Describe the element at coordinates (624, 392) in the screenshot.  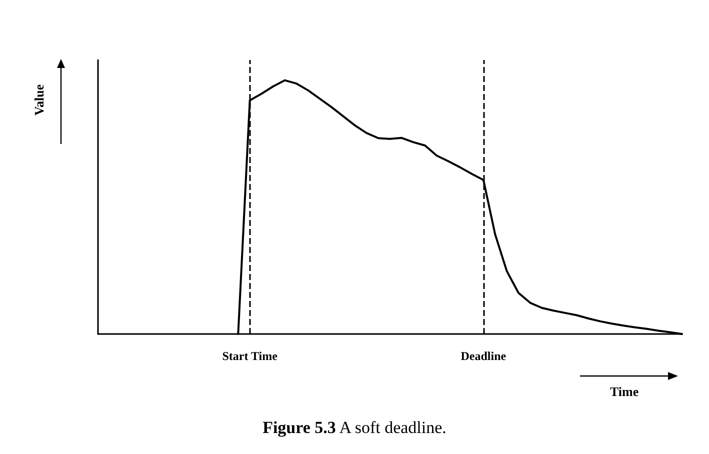
I see `x-axis-title: Time` at that location.